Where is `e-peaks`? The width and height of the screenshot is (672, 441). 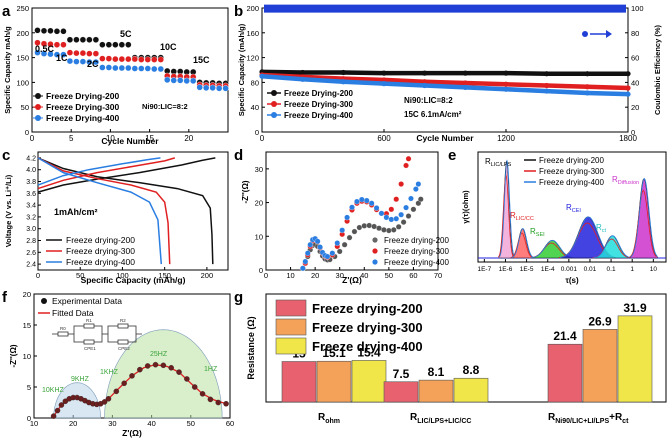
e-peaks is located at coordinates (578, 209).